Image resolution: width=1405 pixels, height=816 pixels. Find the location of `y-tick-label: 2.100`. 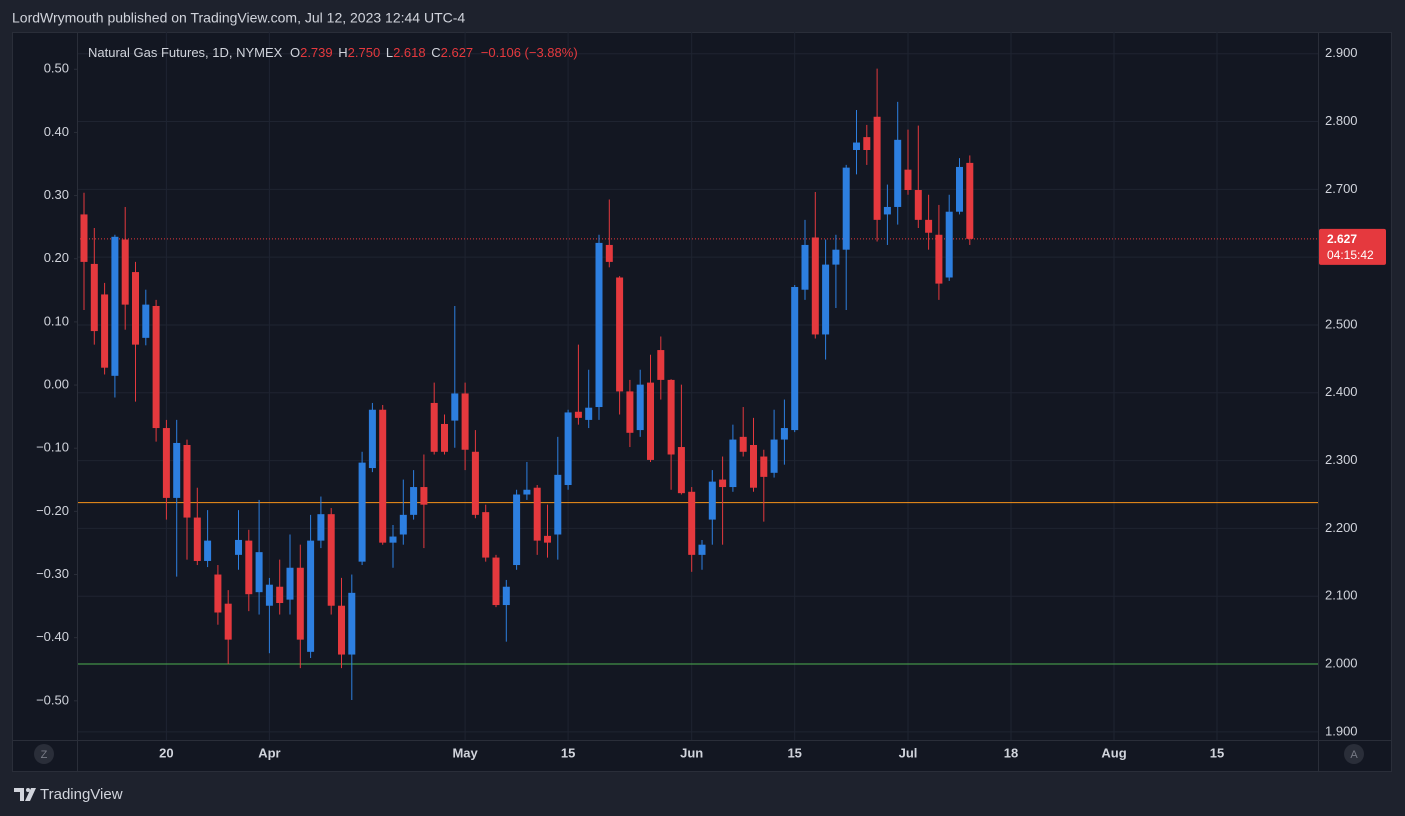

y-tick-label: 2.100 is located at coordinates (1341, 595).